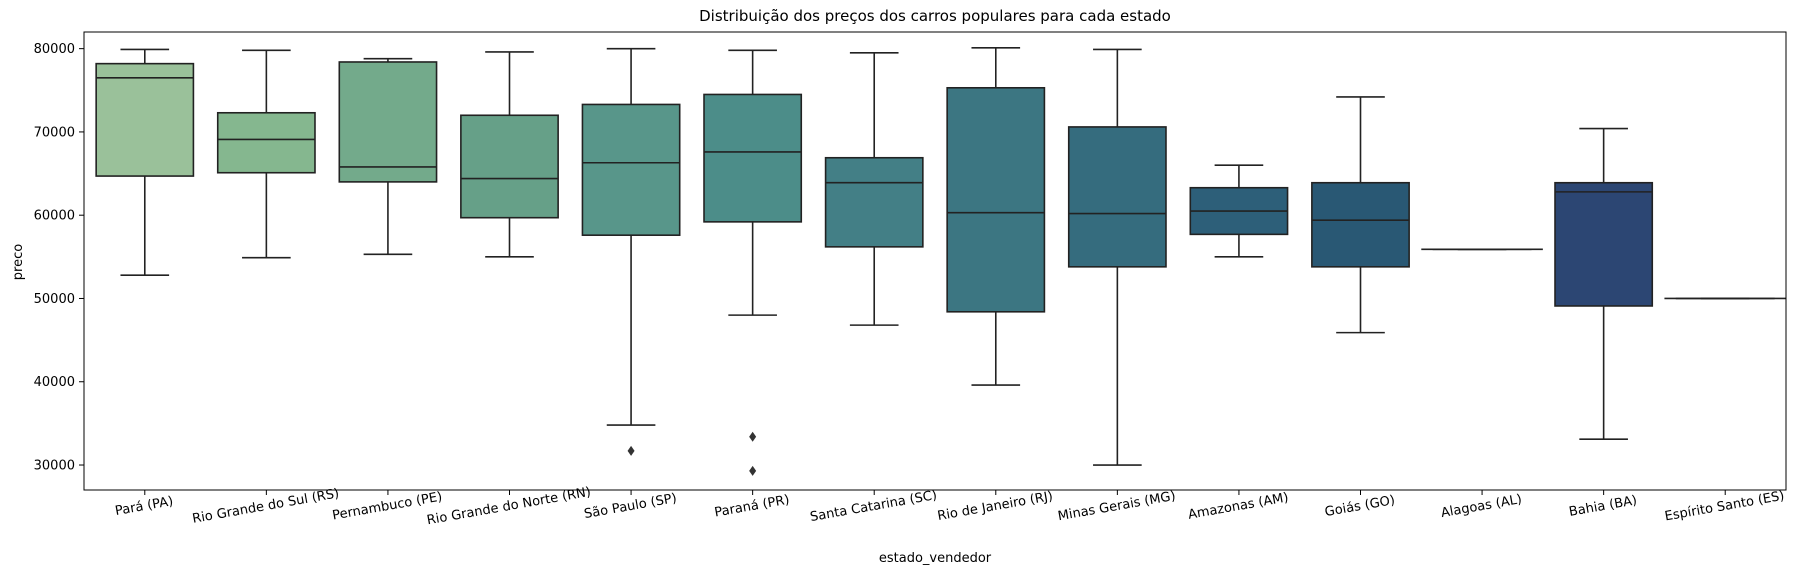  I want to click on y-tick-label: 30000, so click(54, 466).